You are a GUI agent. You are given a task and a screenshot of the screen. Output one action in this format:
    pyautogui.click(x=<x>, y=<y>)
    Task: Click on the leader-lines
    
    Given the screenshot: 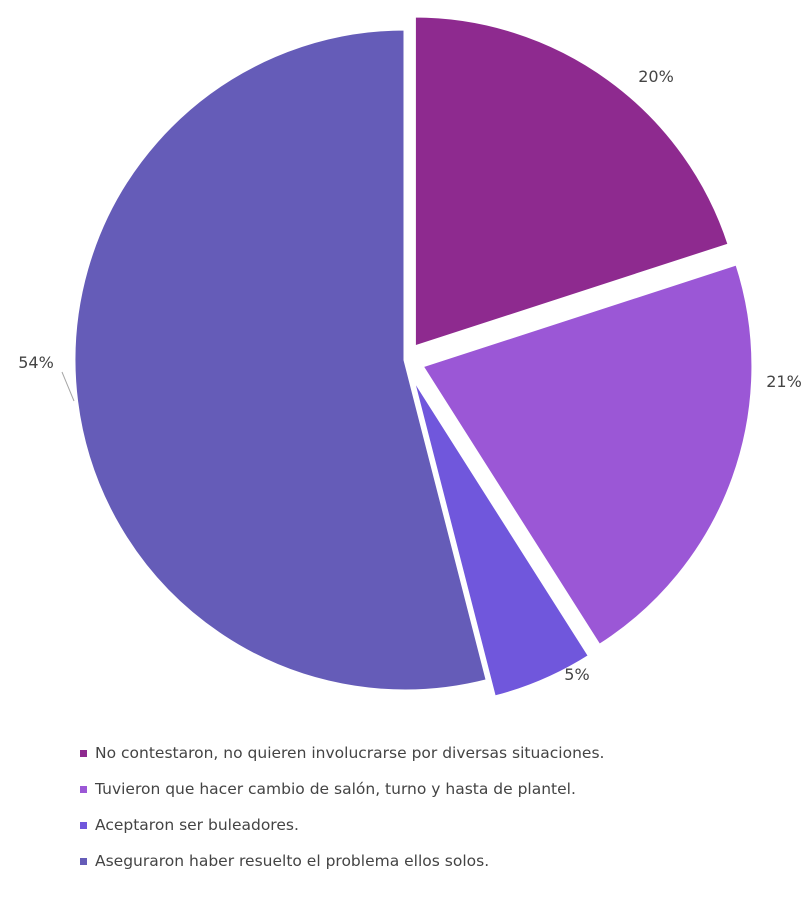 What is the action you would take?
    pyautogui.click(x=68, y=386)
    